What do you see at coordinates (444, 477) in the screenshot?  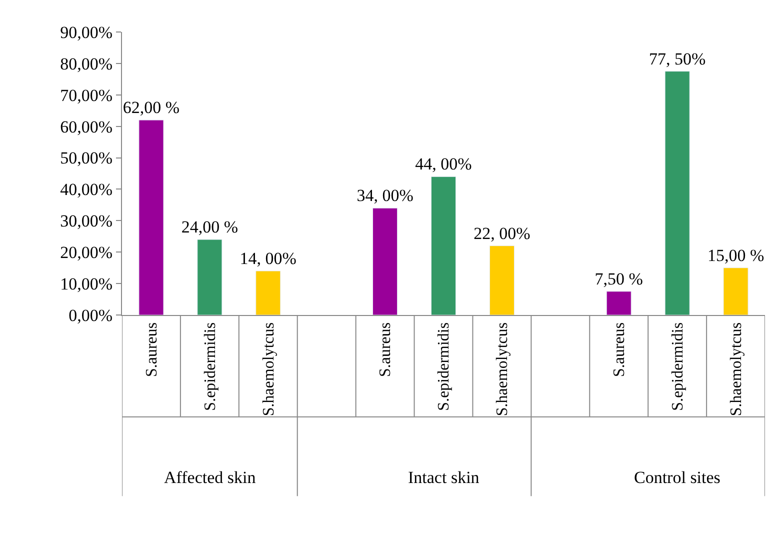 I see `text: Intact skin` at bounding box center [444, 477].